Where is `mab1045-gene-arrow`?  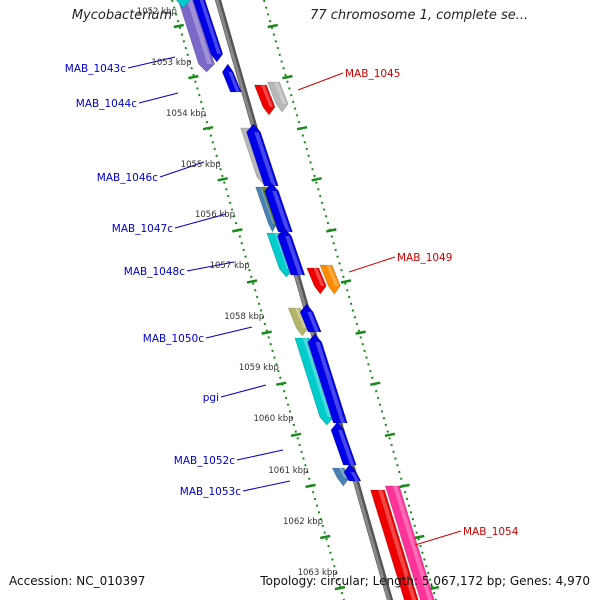 mab1045-gene-arrow is located at coordinates (264, 100).